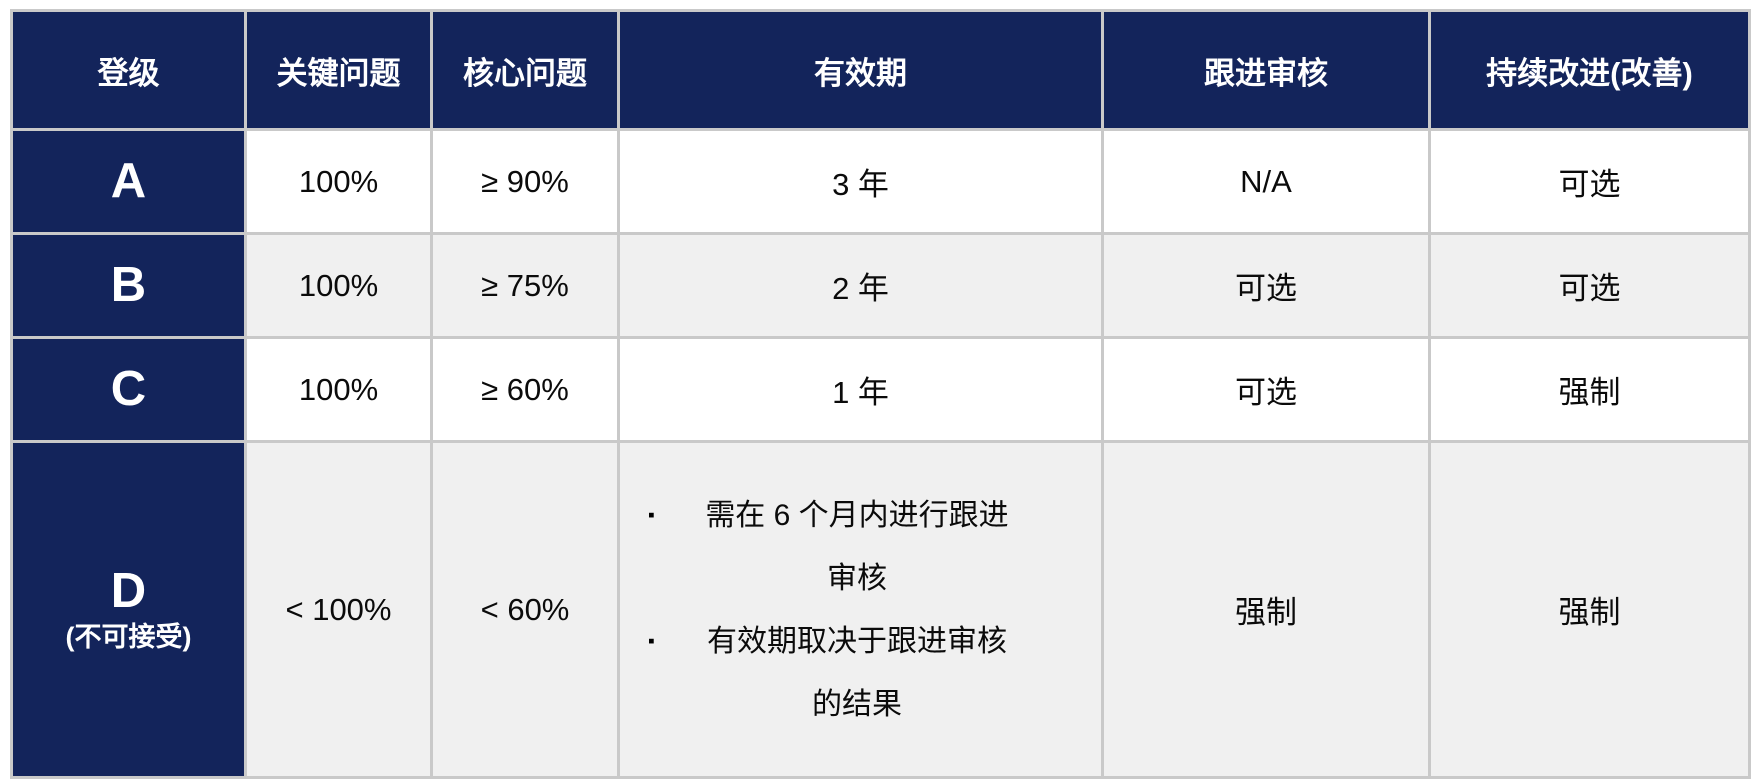 The height and width of the screenshot is (784, 1758). Describe the element at coordinates (1266, 181) in the screenshot. I see `followup-audit-value: N/A` at that location.